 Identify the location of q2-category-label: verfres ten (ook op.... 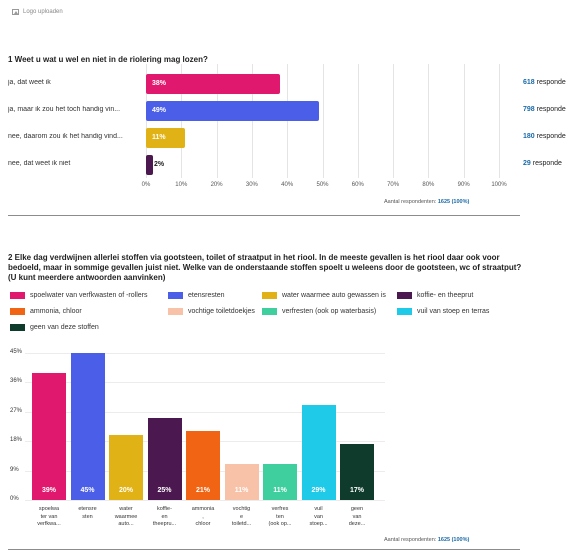
(280, 517).